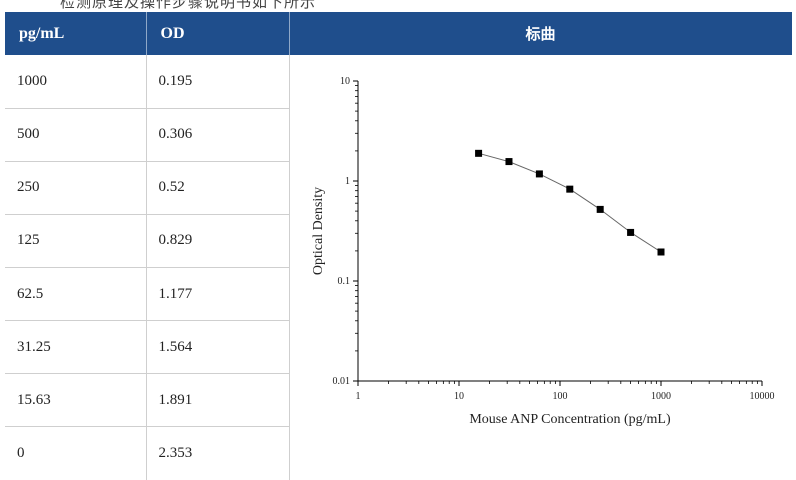 The image size is (796, 480). Describe the element at coordinates (345, 81) in the screenshot. I see `y-tick-label: 10` at that location.